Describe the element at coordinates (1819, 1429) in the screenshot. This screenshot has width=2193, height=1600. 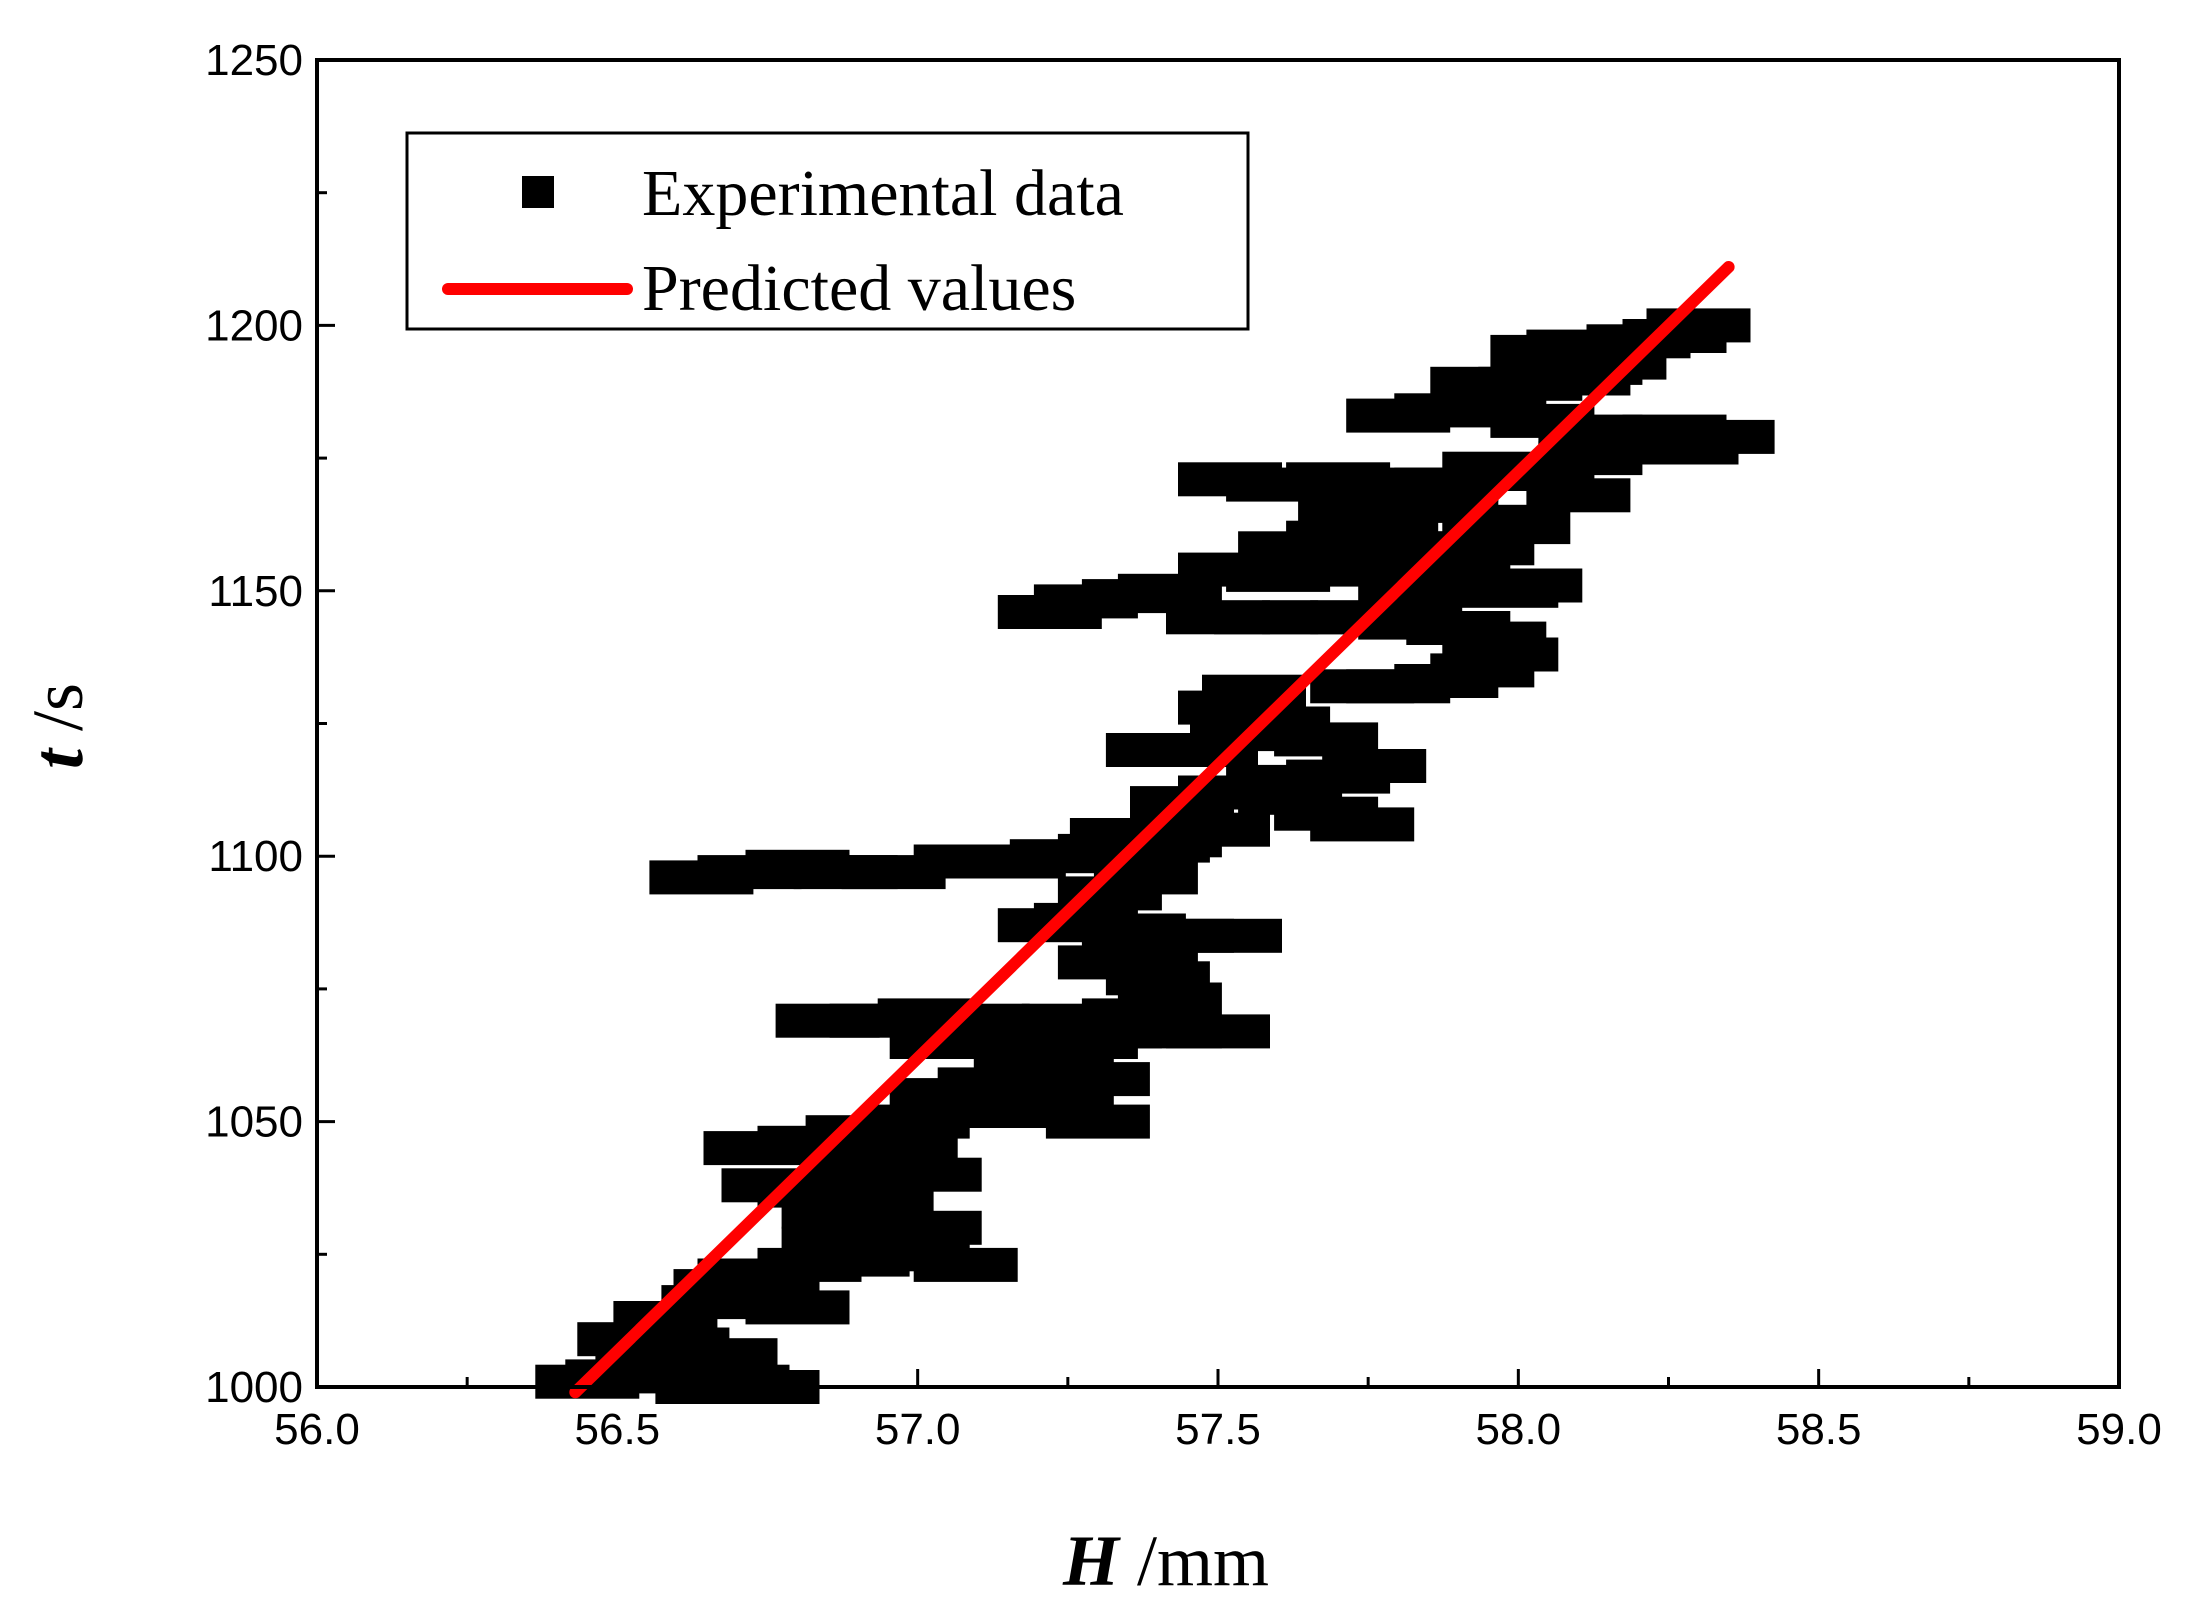
I see `x-tick-label: 58.5` at that location.